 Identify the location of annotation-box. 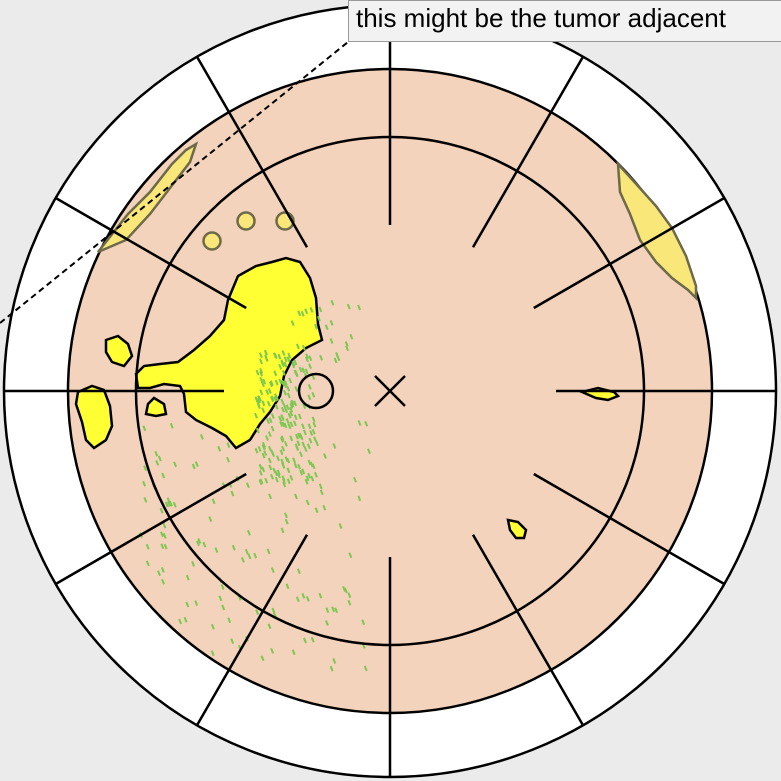
(564, 21).